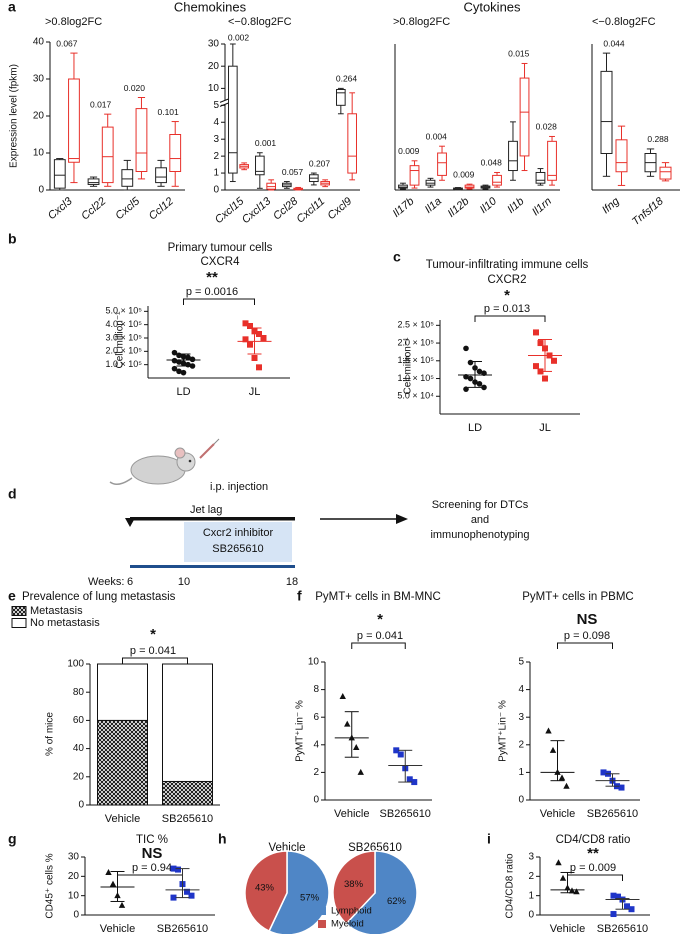 This screenshot has height=934, width=685. What do you see at coordinates (238, 542) in the screenshot?
I see `inhibitor-period` at bounding box center [238, 542].